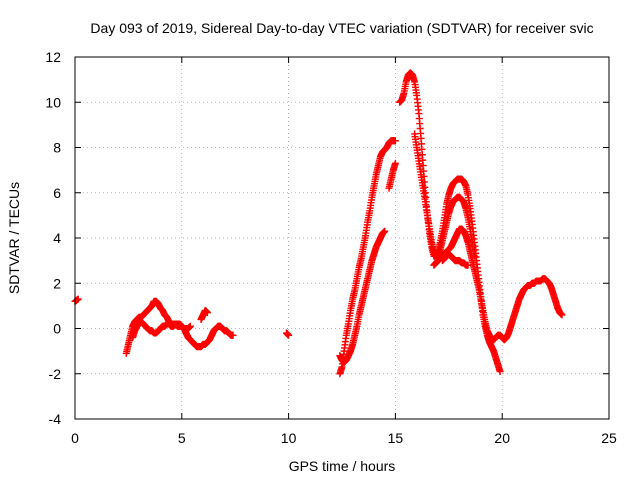  I want to click on x-tick-label: 25, so click(609, 438).